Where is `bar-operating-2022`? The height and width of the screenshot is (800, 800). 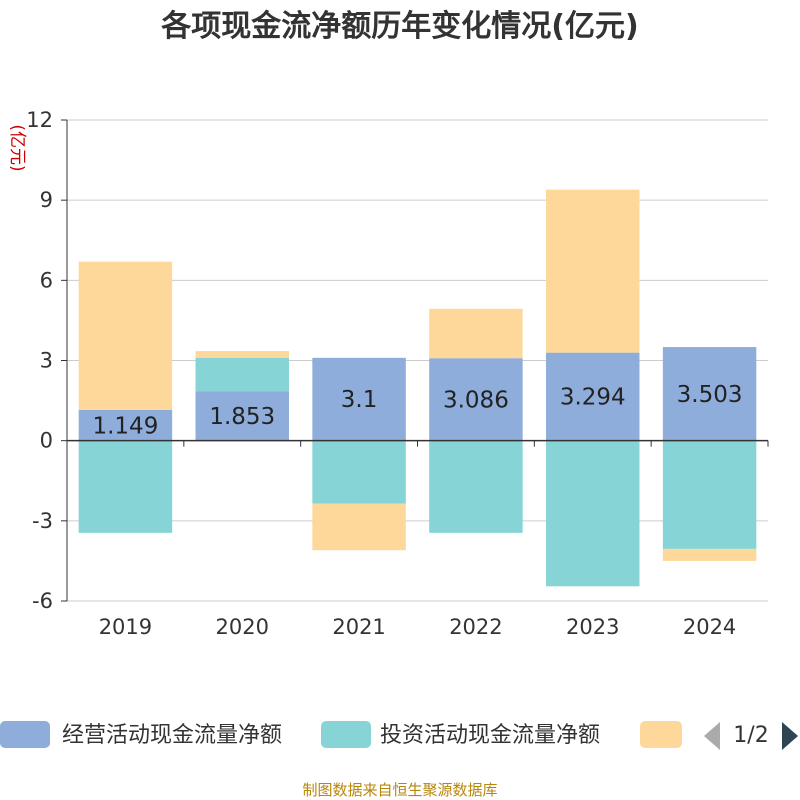
bar-operating-2022 is located at coordinates (476, 399).